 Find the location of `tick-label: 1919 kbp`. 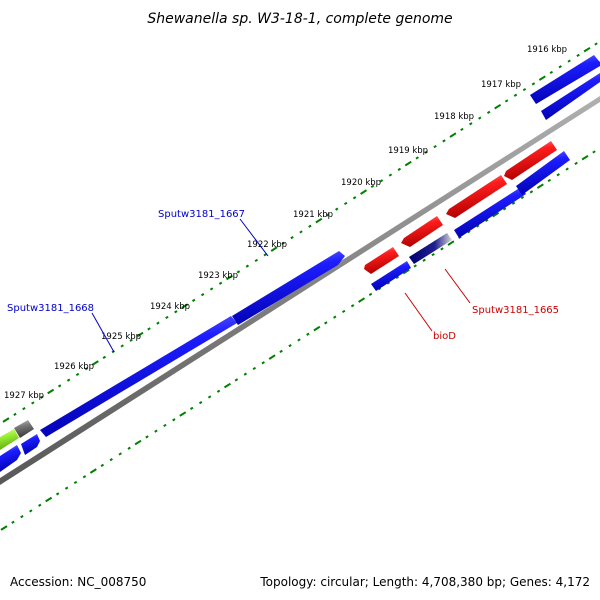

tick-label: 1919 kbp is located at coordinates (408, 151).